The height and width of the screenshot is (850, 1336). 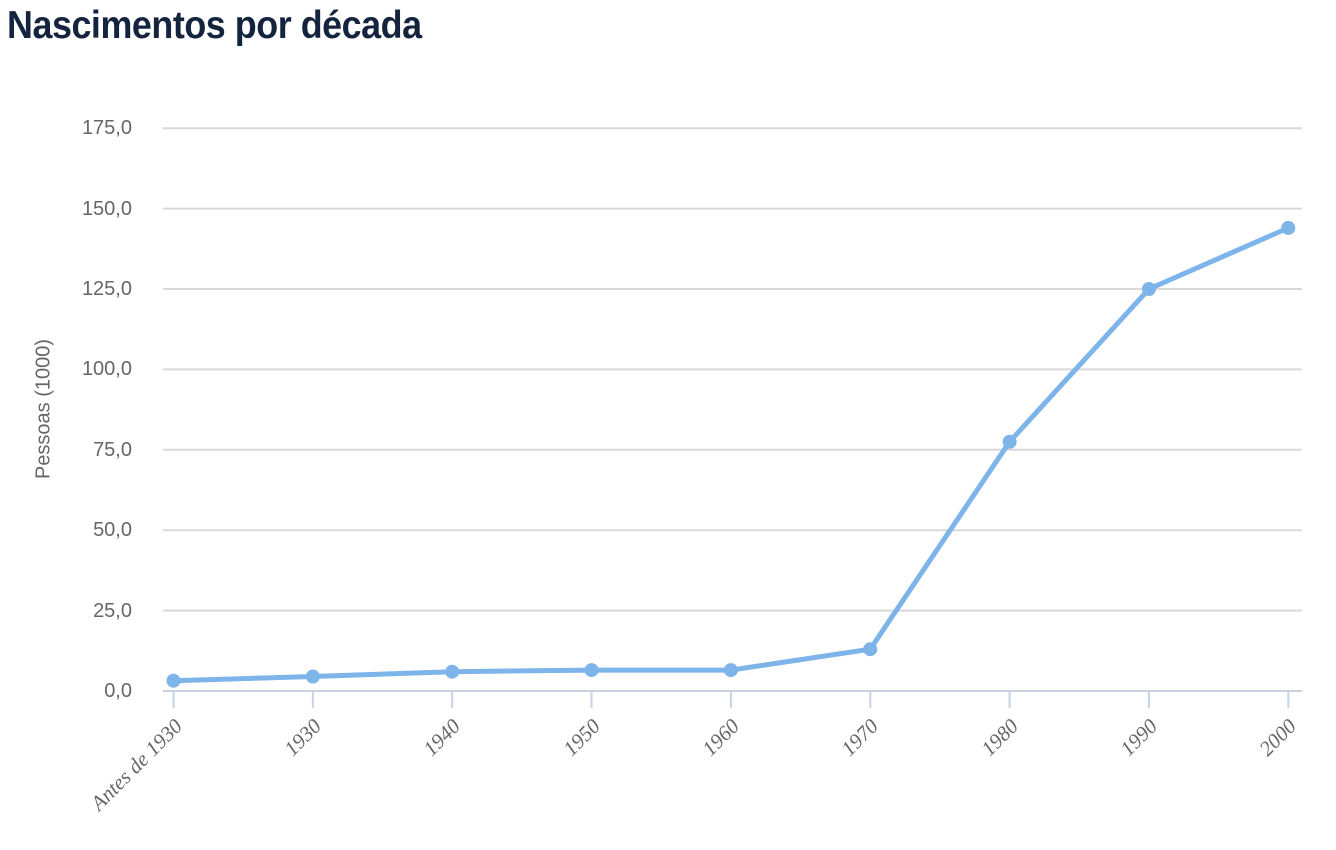 I want to click on chart-title: Nascimentos por década, so click(x=214, y=25).